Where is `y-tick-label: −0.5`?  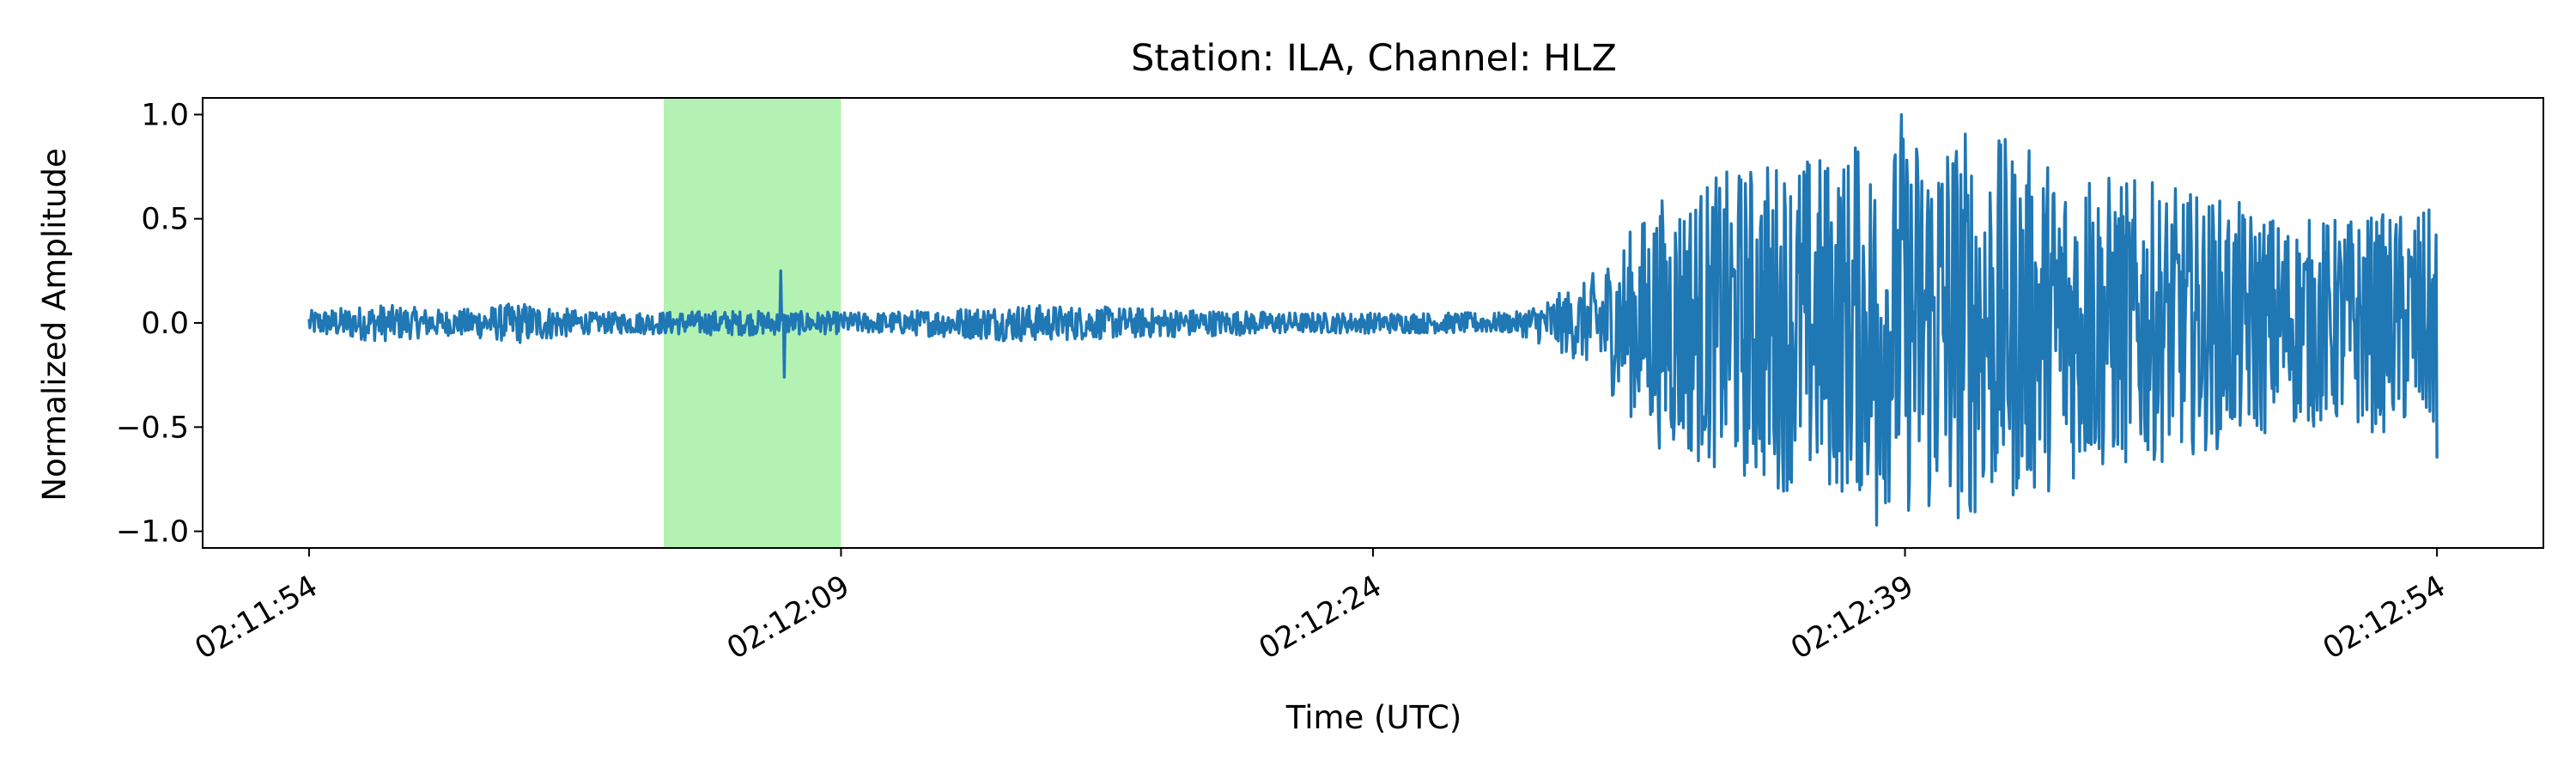 y-tick-label: −0.5 is located at coordinates (153, 428).